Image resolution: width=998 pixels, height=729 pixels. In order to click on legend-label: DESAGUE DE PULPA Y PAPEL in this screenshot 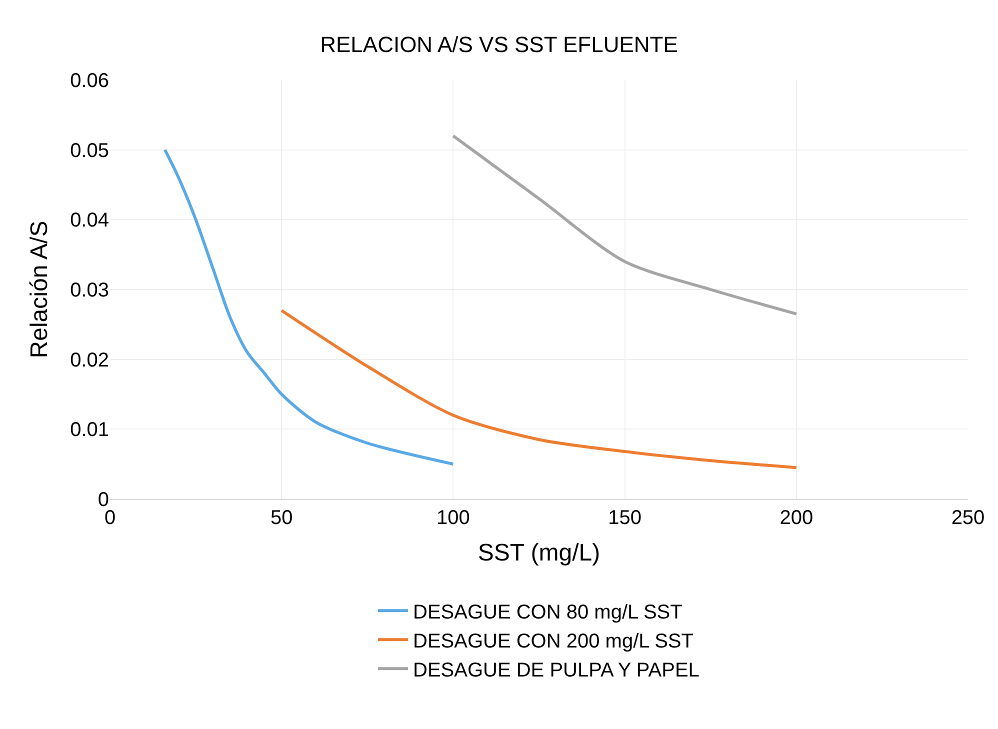, I will do `click(556, 670)`.